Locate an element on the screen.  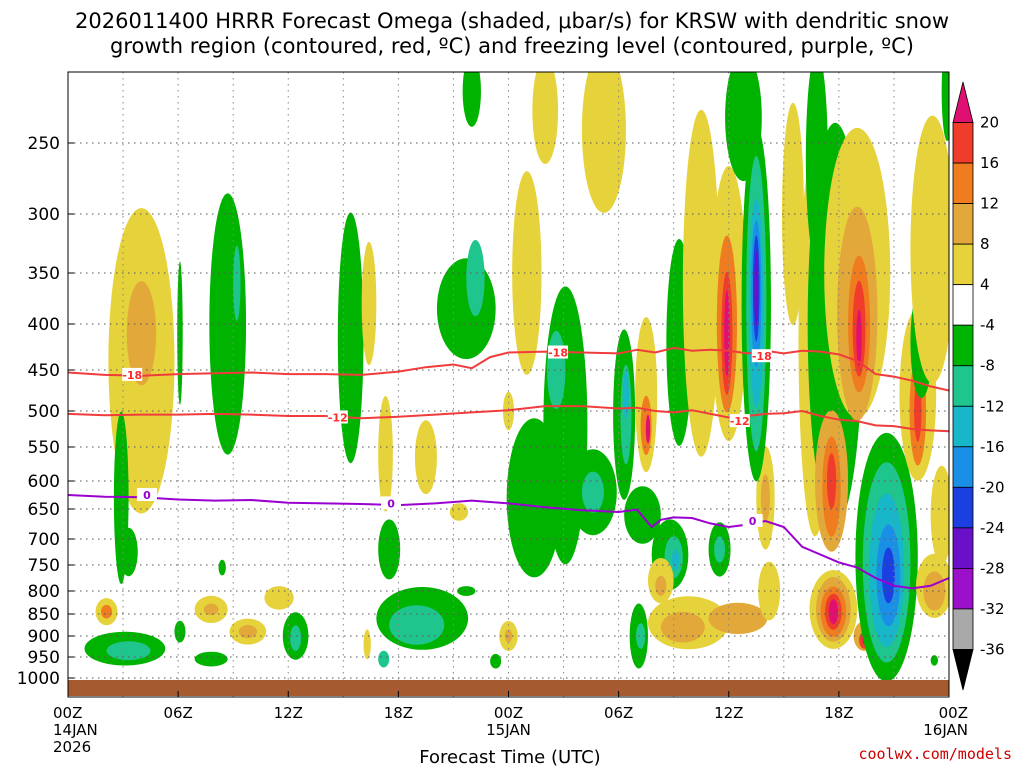
y-tick-label: 950 is located at coordinates (44, 658).